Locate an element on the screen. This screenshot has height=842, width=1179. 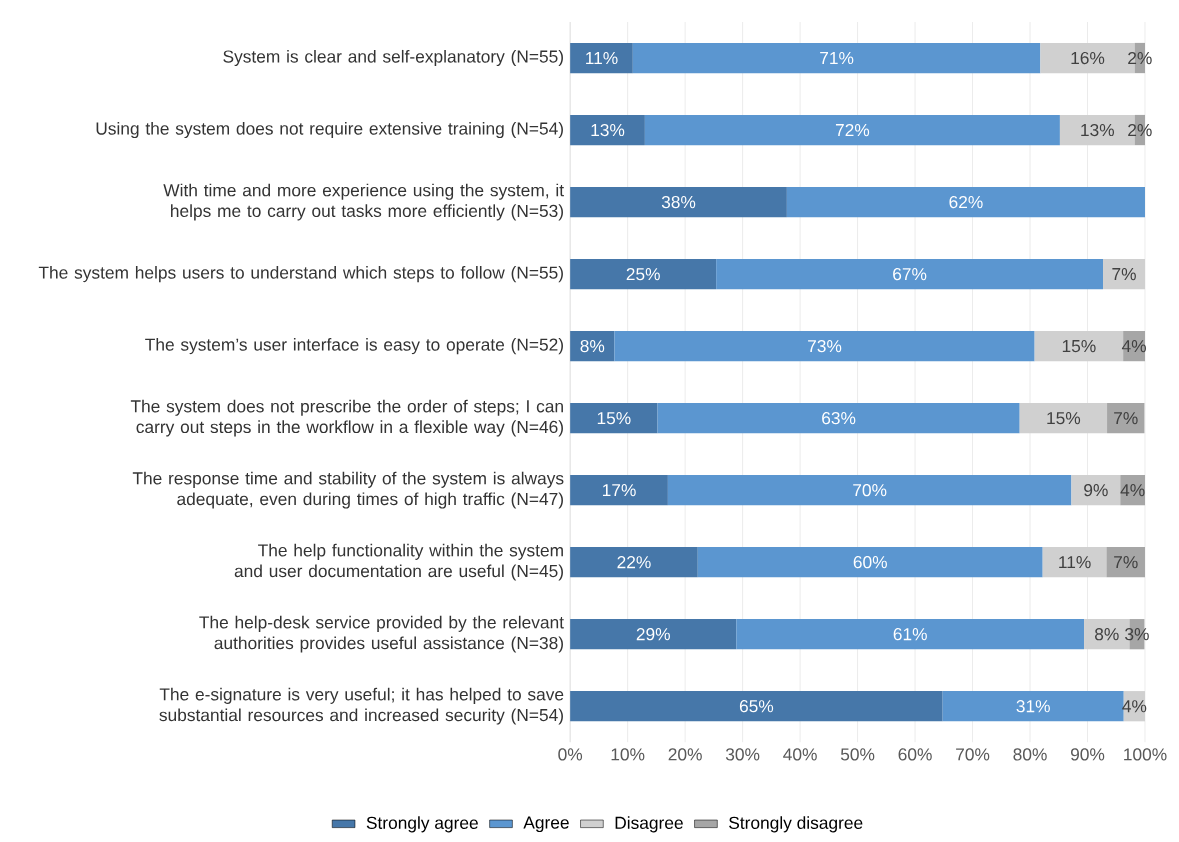
x-tick-label: 30% is located at coordinates (742, 754).